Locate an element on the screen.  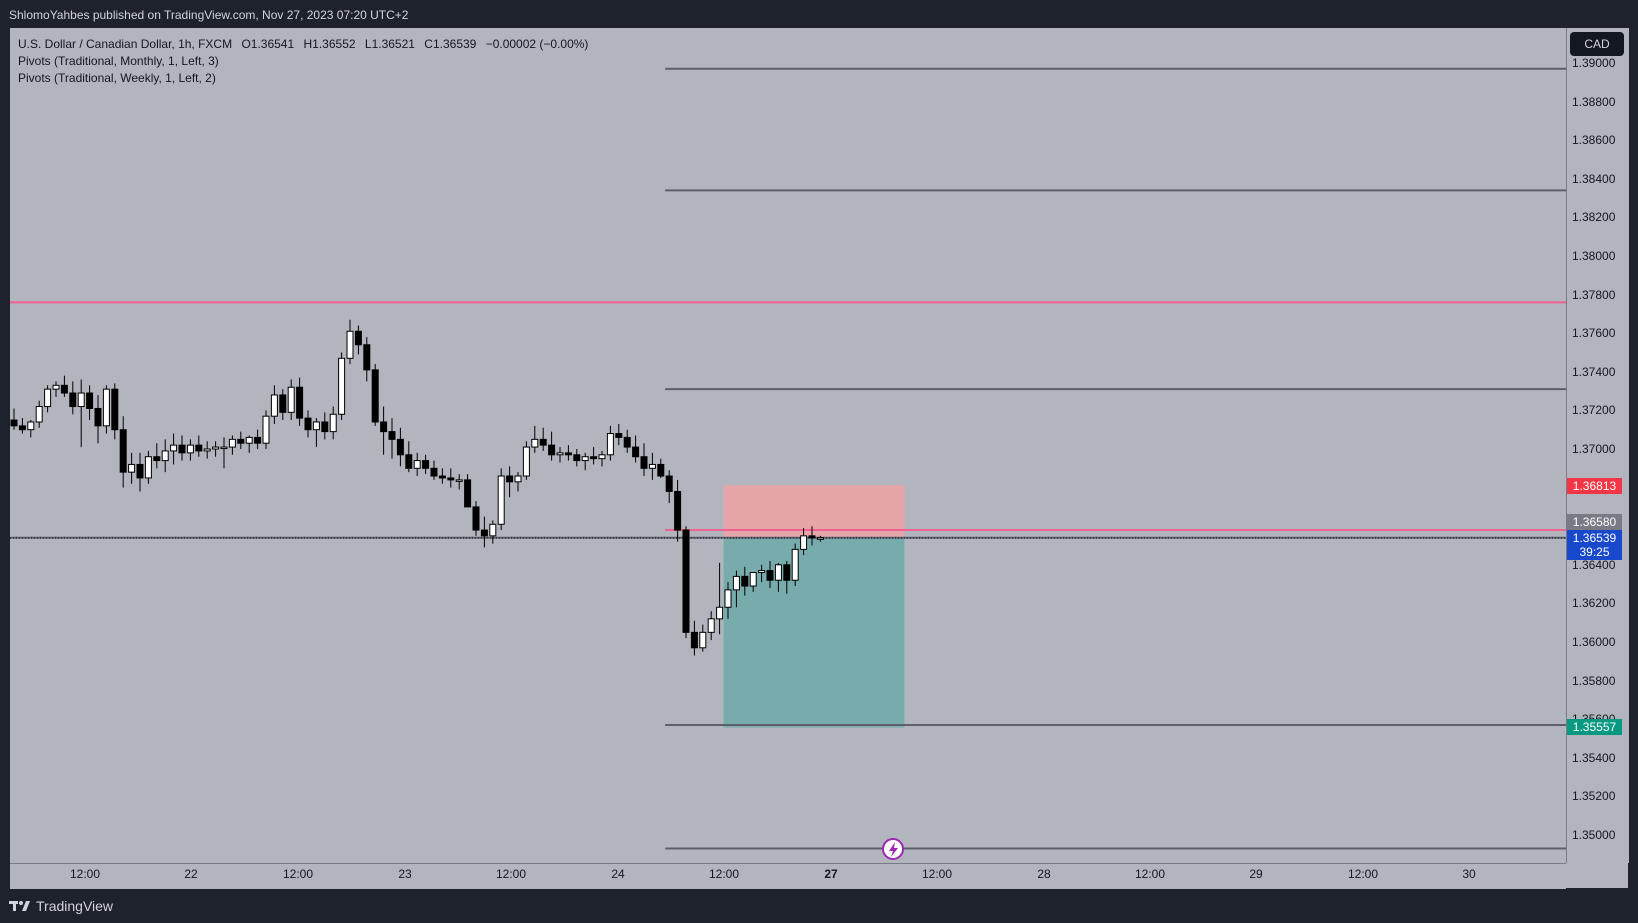
stop-price-badge: 1.36813 is located at coordinates (1594, 486).